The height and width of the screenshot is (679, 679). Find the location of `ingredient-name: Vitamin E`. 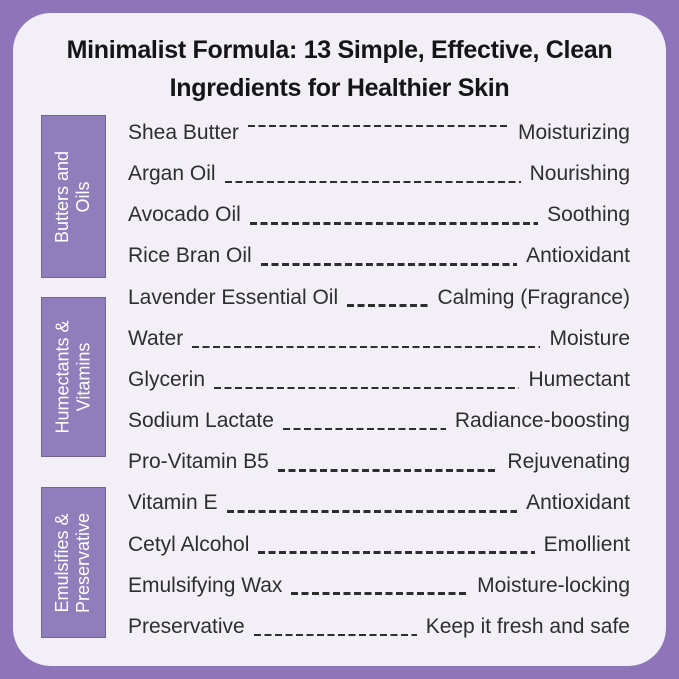

ingredient-name: Vitamin E is located at coordinates (173, 503).